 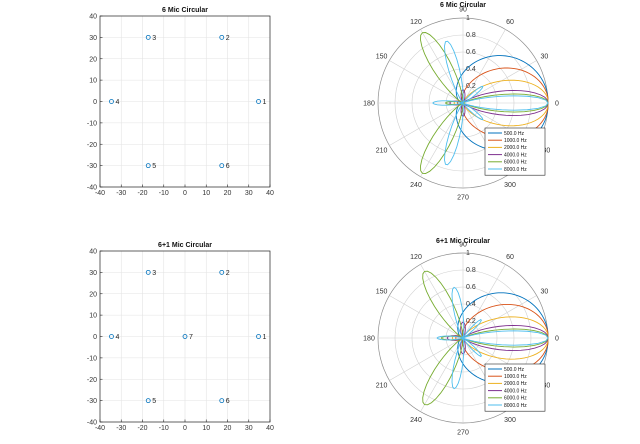 I want to click on x-axis-ticks: -40 -30 -20 -10 0 10 20 30 40, so click(x=184, y=190).